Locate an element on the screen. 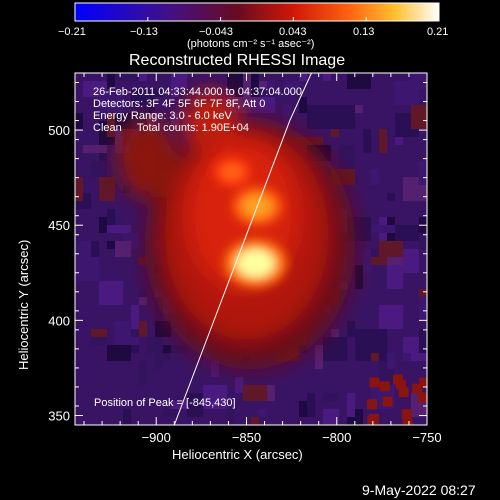  colorbar is located at coordinates (257, 12).